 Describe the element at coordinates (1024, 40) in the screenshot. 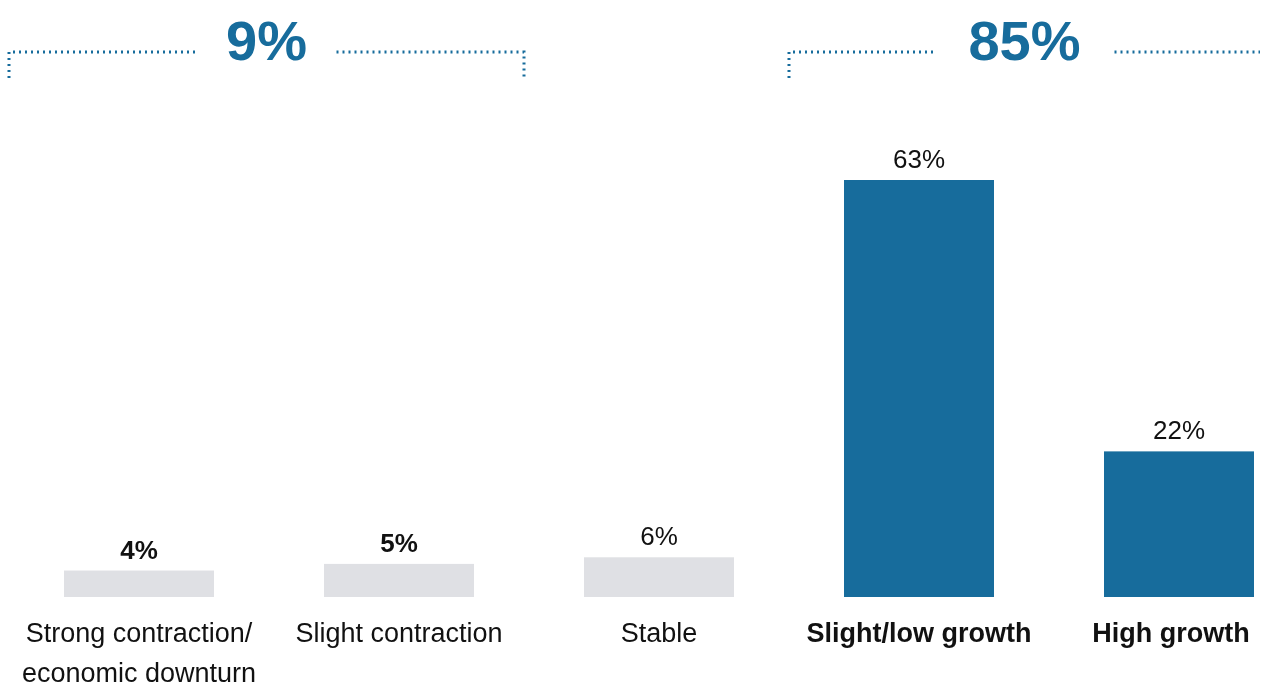

I see `text: 85%` at that location.